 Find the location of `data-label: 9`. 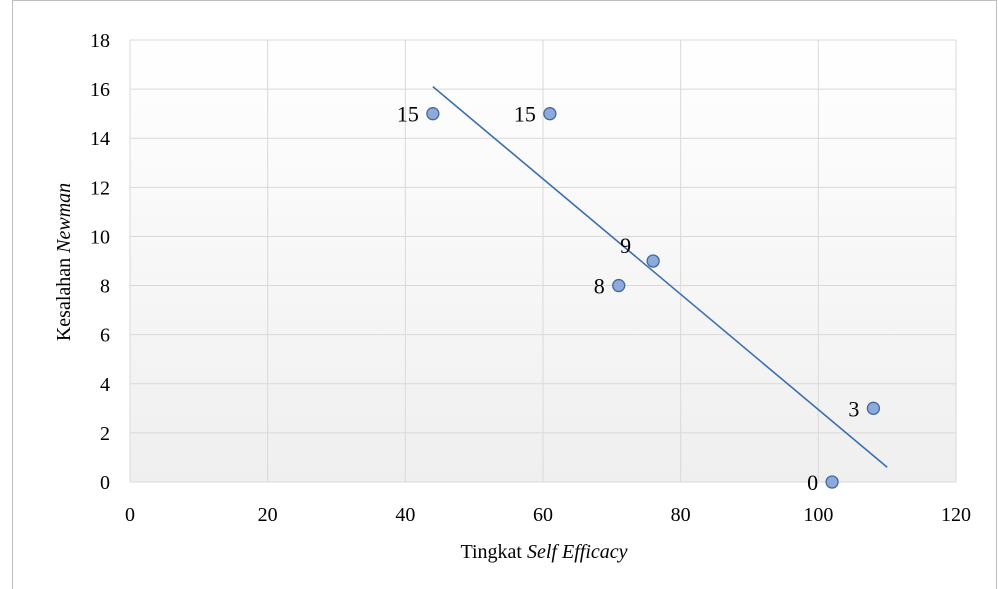

data-label: 9 is located at coordinates (625, 245).